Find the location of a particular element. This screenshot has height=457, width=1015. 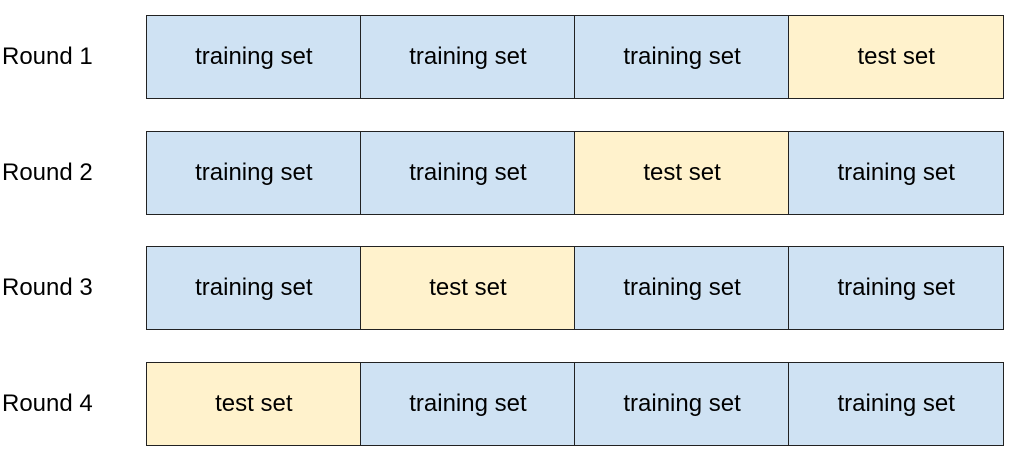

round-label: Round 1 is located at coordinates (47, 56).